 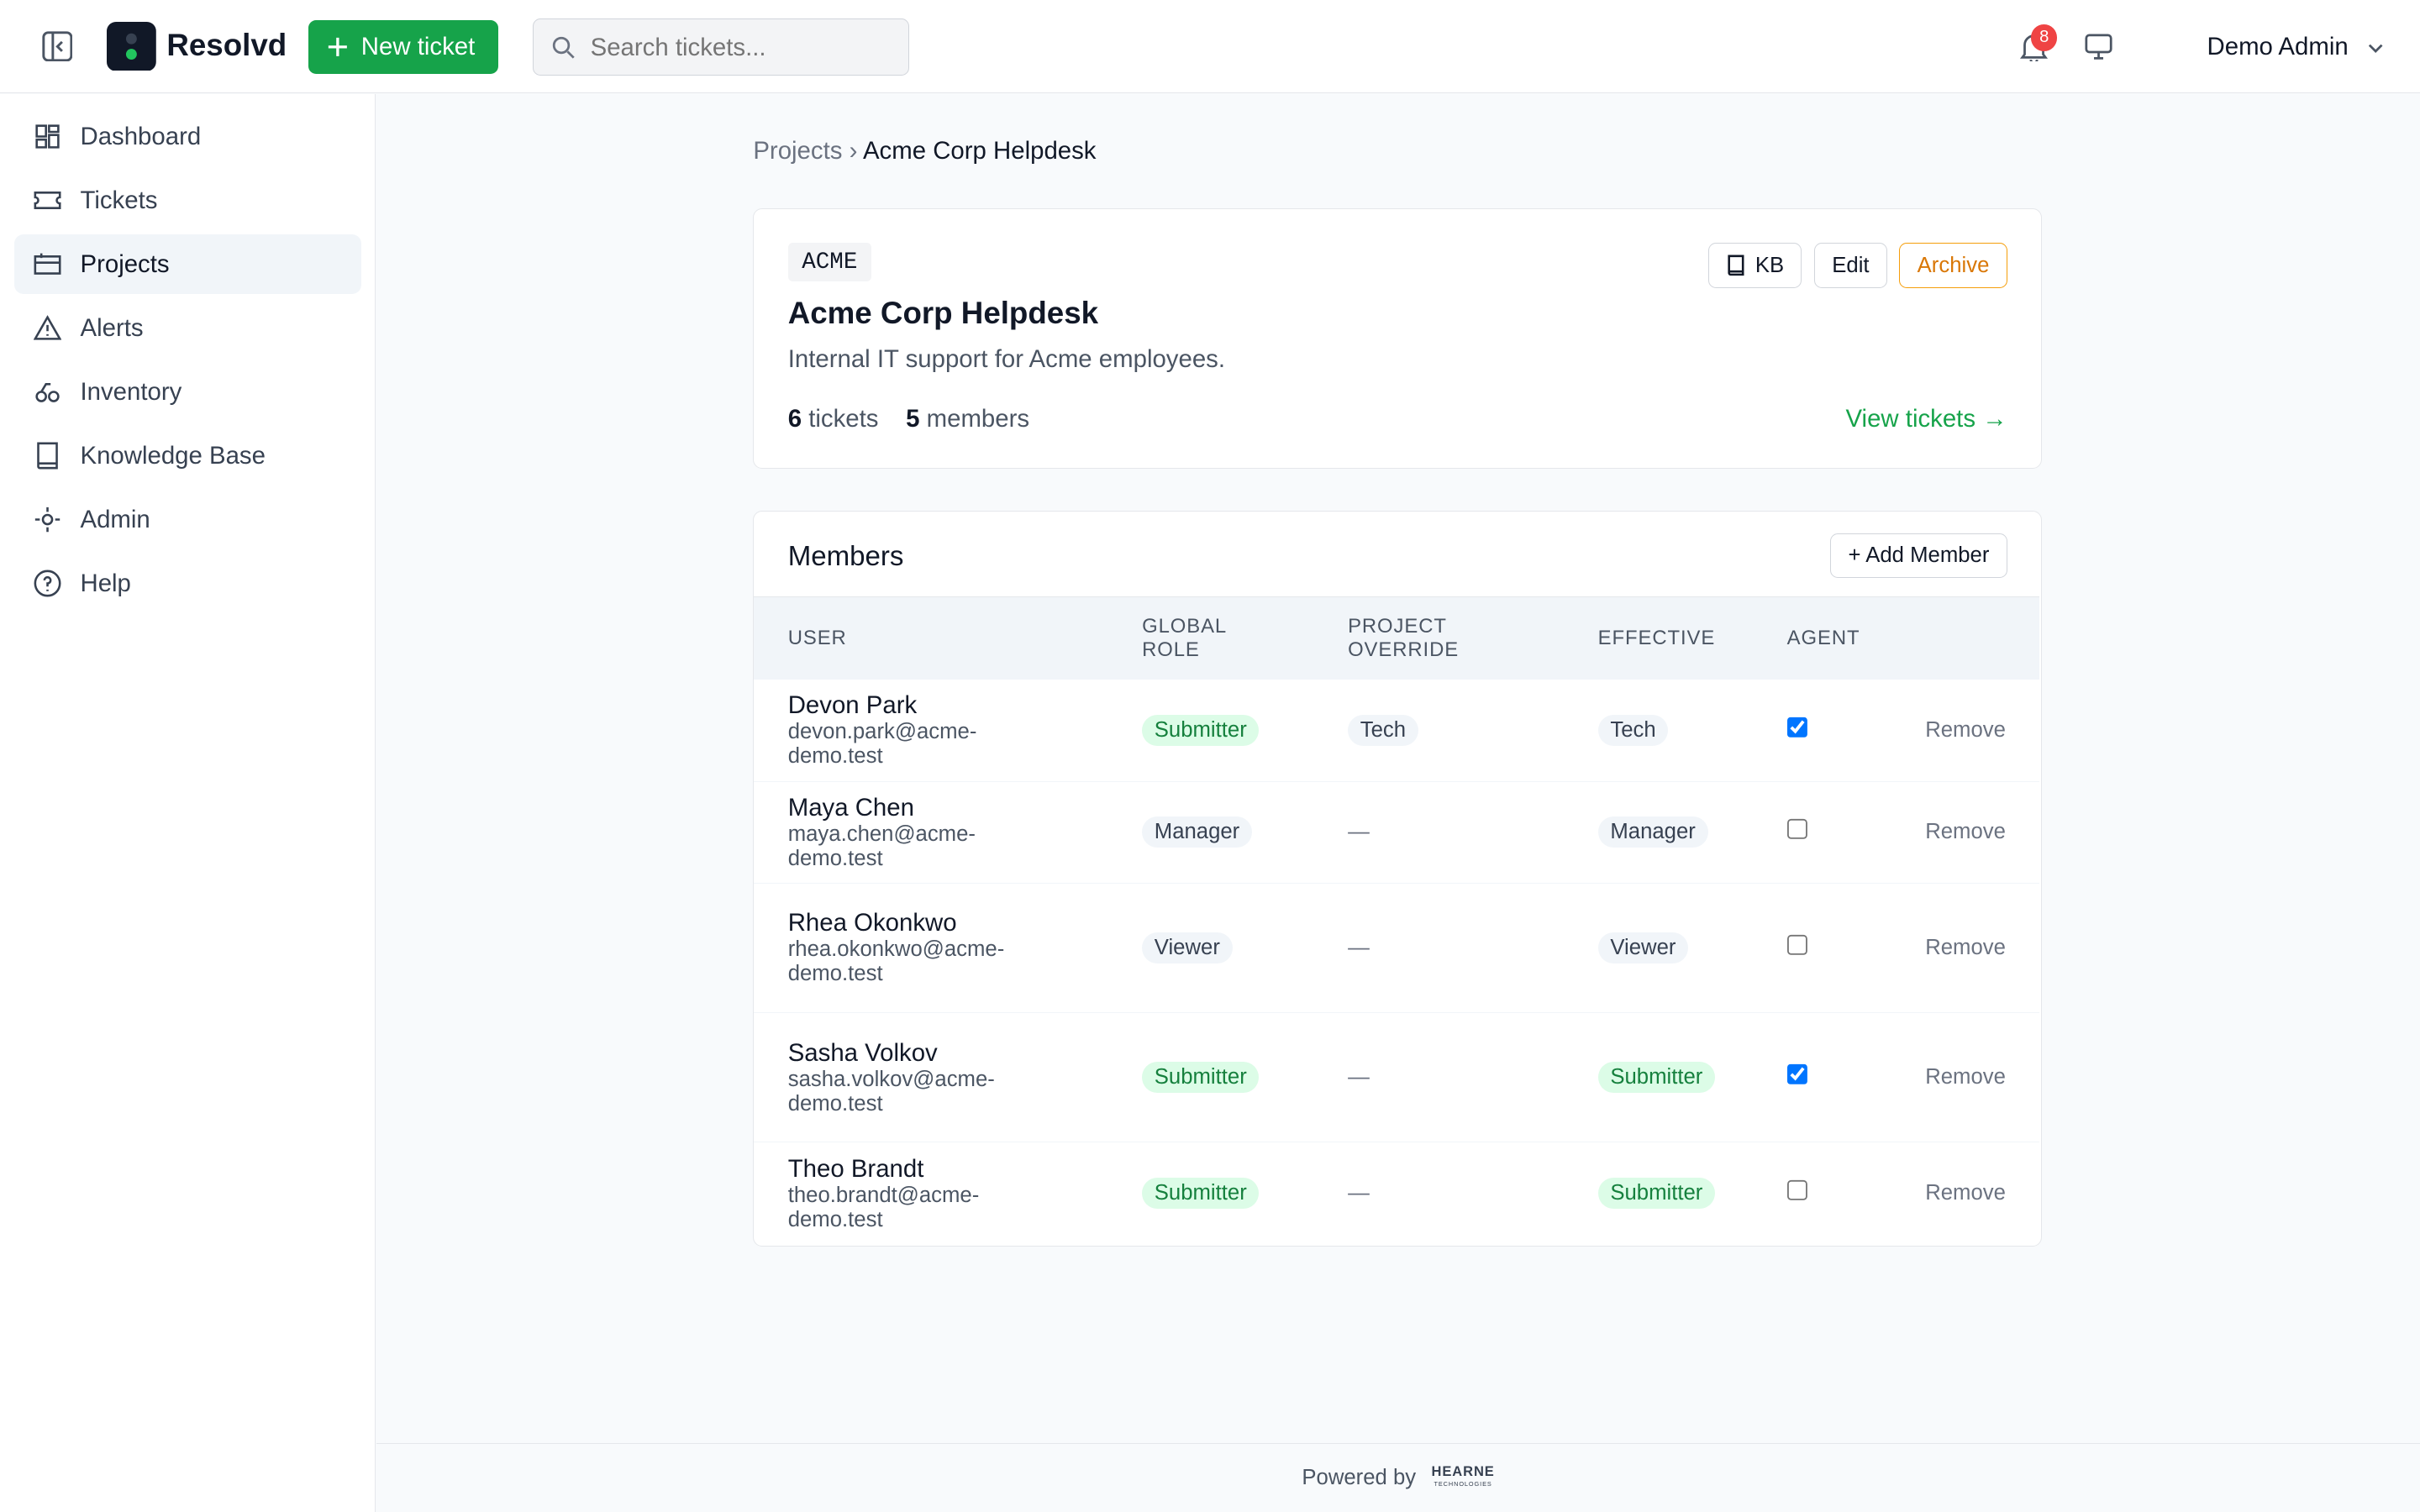 I want to click on member-count: 5, so click(x=913, y=419).